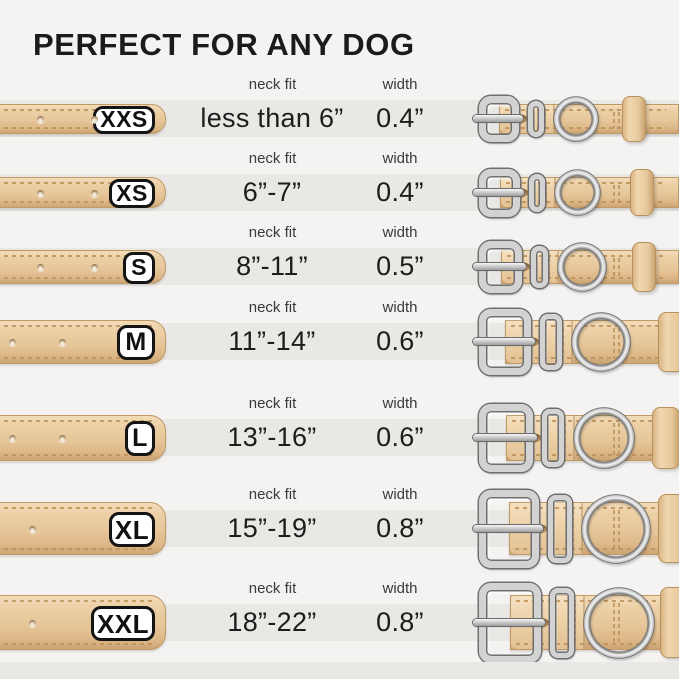 The width and height of the screenshot is (679, 679). Describe the element at coordinates (272, 622) in the screenshot. I see `neck-fit-value: 18”-22”` at that location.